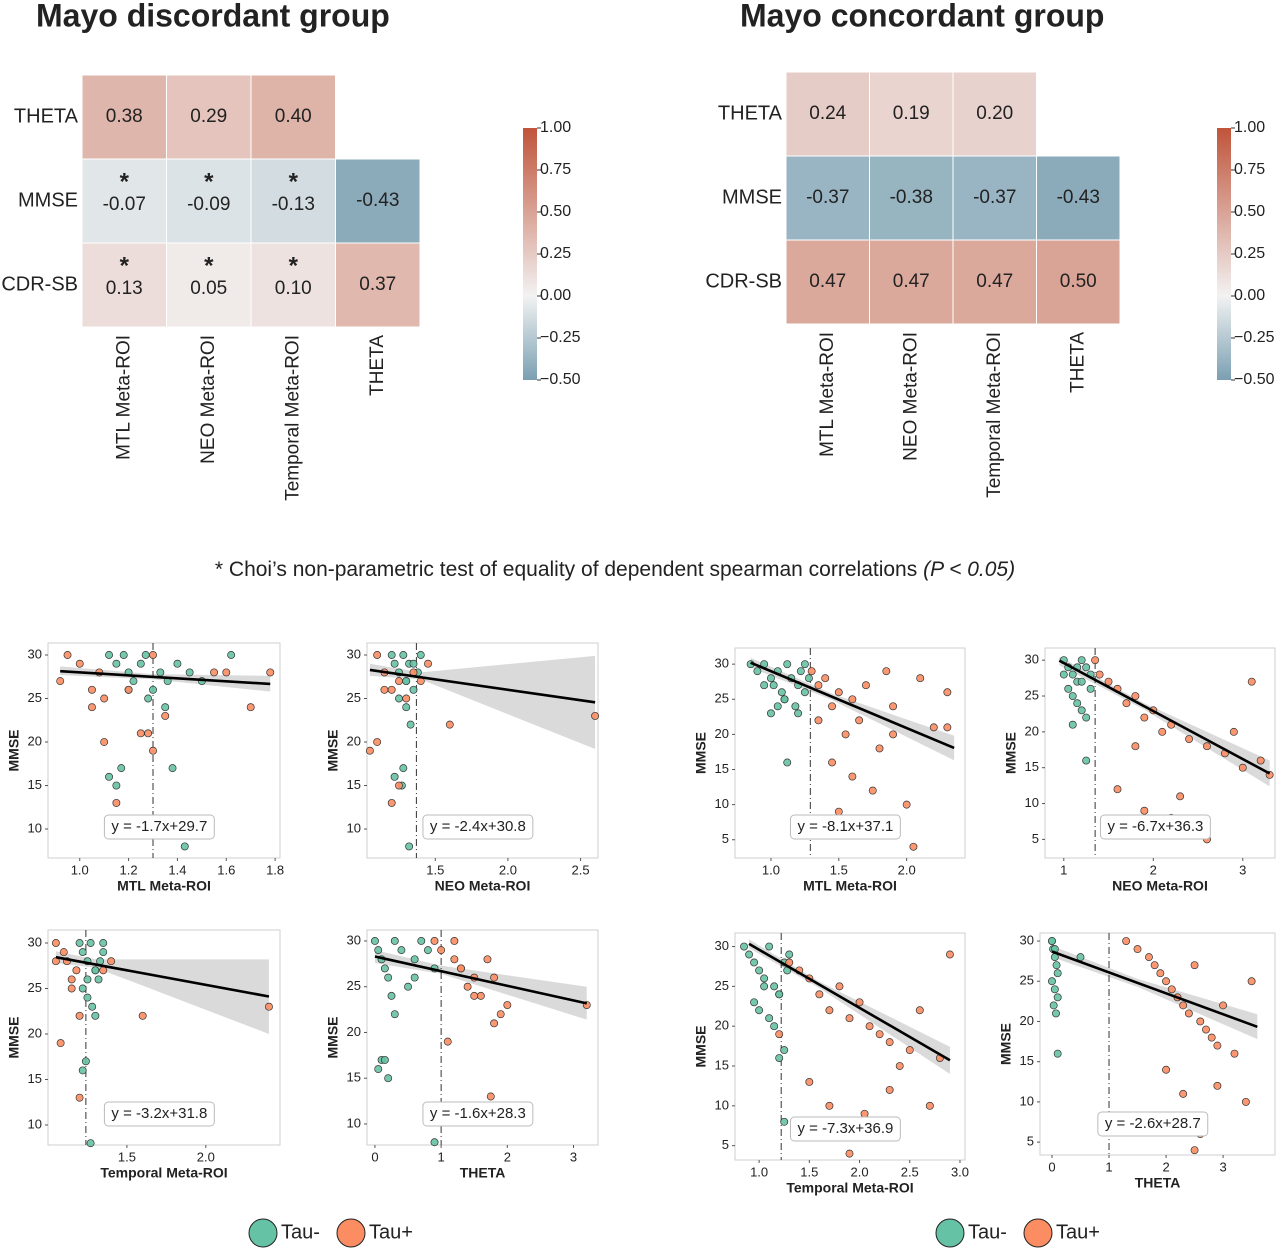 This screenshot has height=1253, width=1280. I want to click on legend-label: Tau+, so click(391, 1232).